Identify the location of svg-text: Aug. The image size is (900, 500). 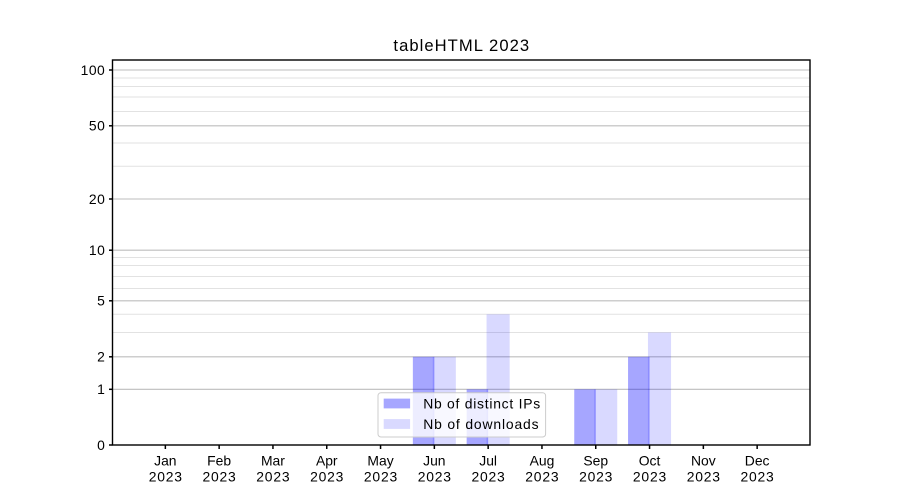
(542, 461).